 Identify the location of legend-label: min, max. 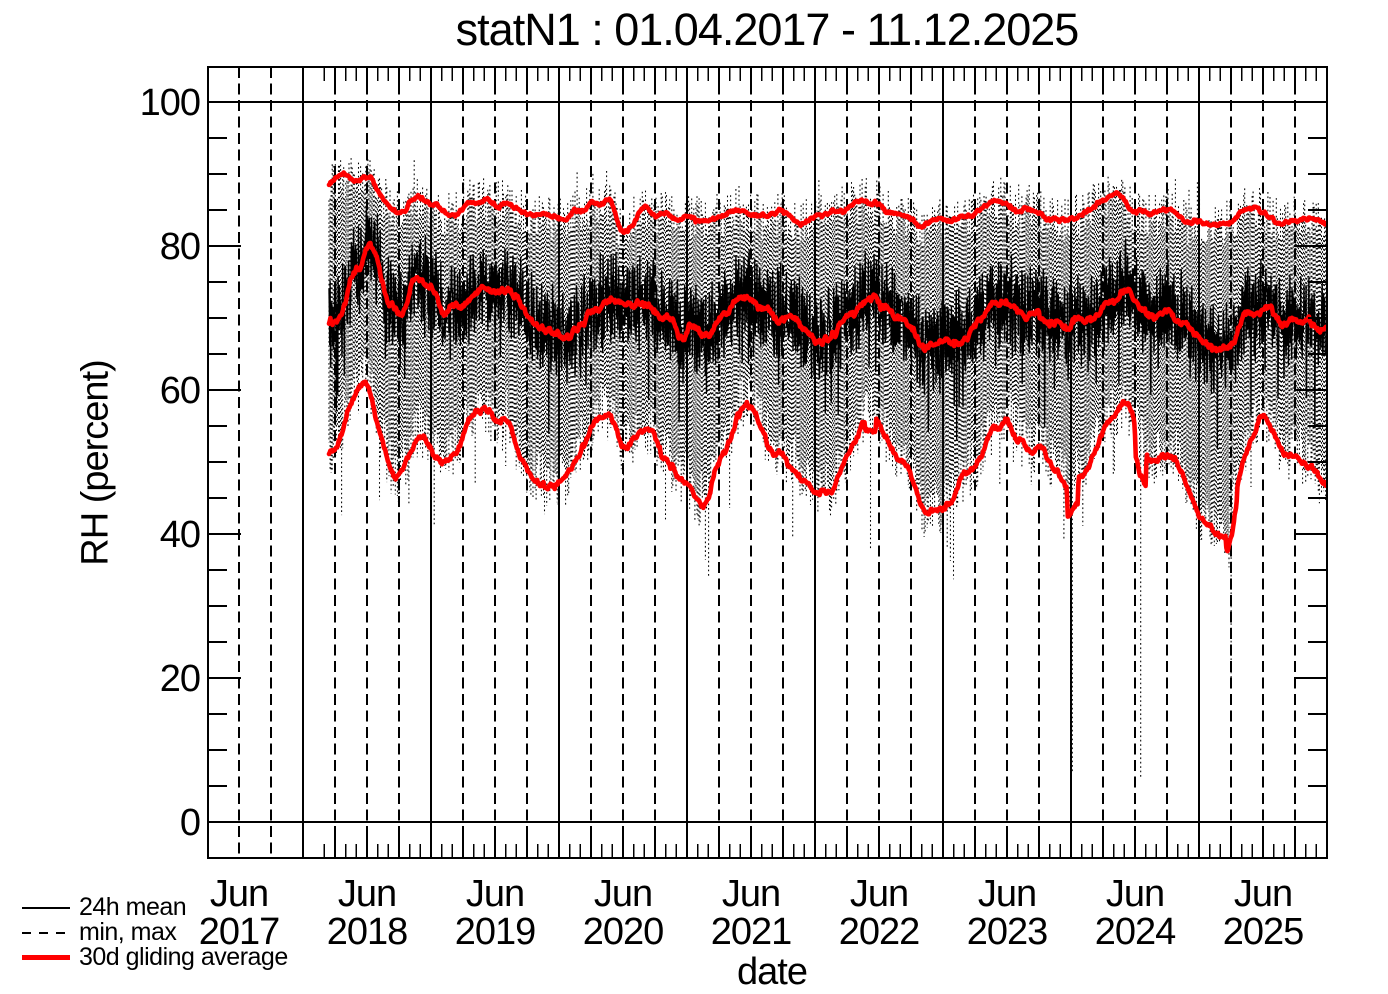
(128, 932).